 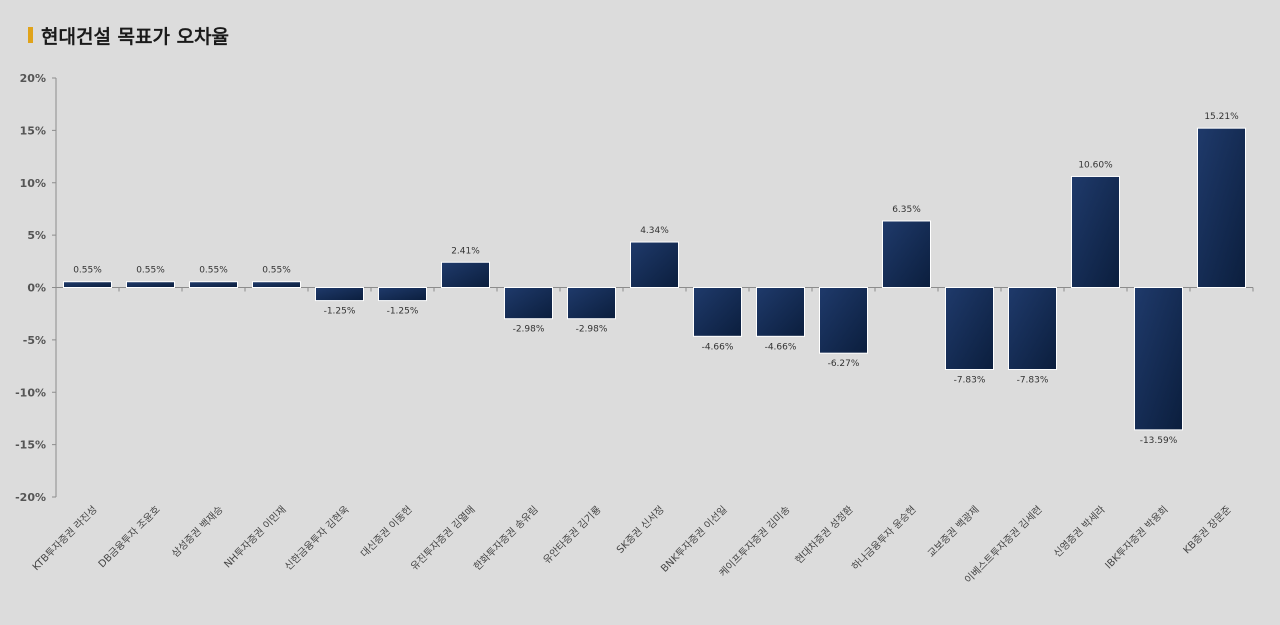 What do you see at coordinates (386, 532) in the screenshot?
I see `category-label: 대신증권 이동헌` at bounding box center [386, 532].